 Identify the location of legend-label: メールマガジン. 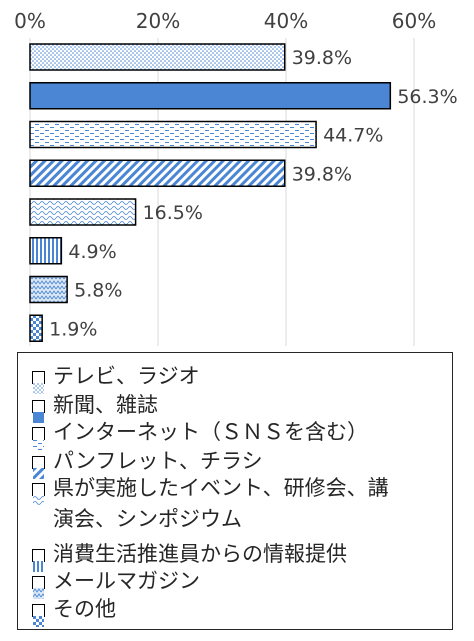
(126, 581).